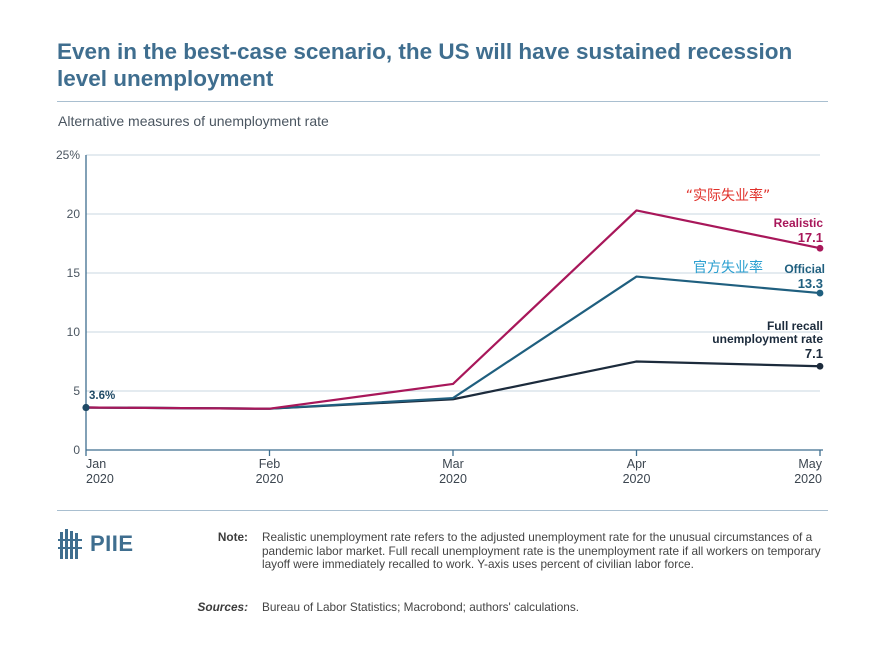 The height and width of the screenshot is (647, 891). I want to click on x-tick-month: Apr, so click(636, 464).